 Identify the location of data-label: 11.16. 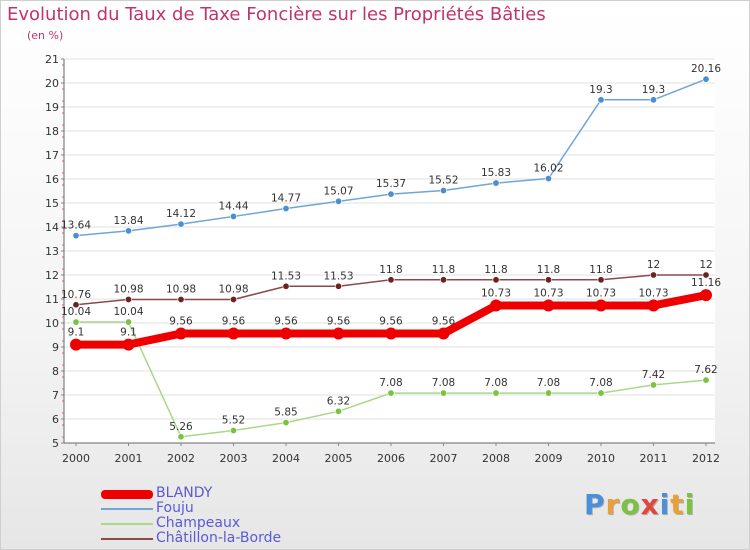
(706, 283).